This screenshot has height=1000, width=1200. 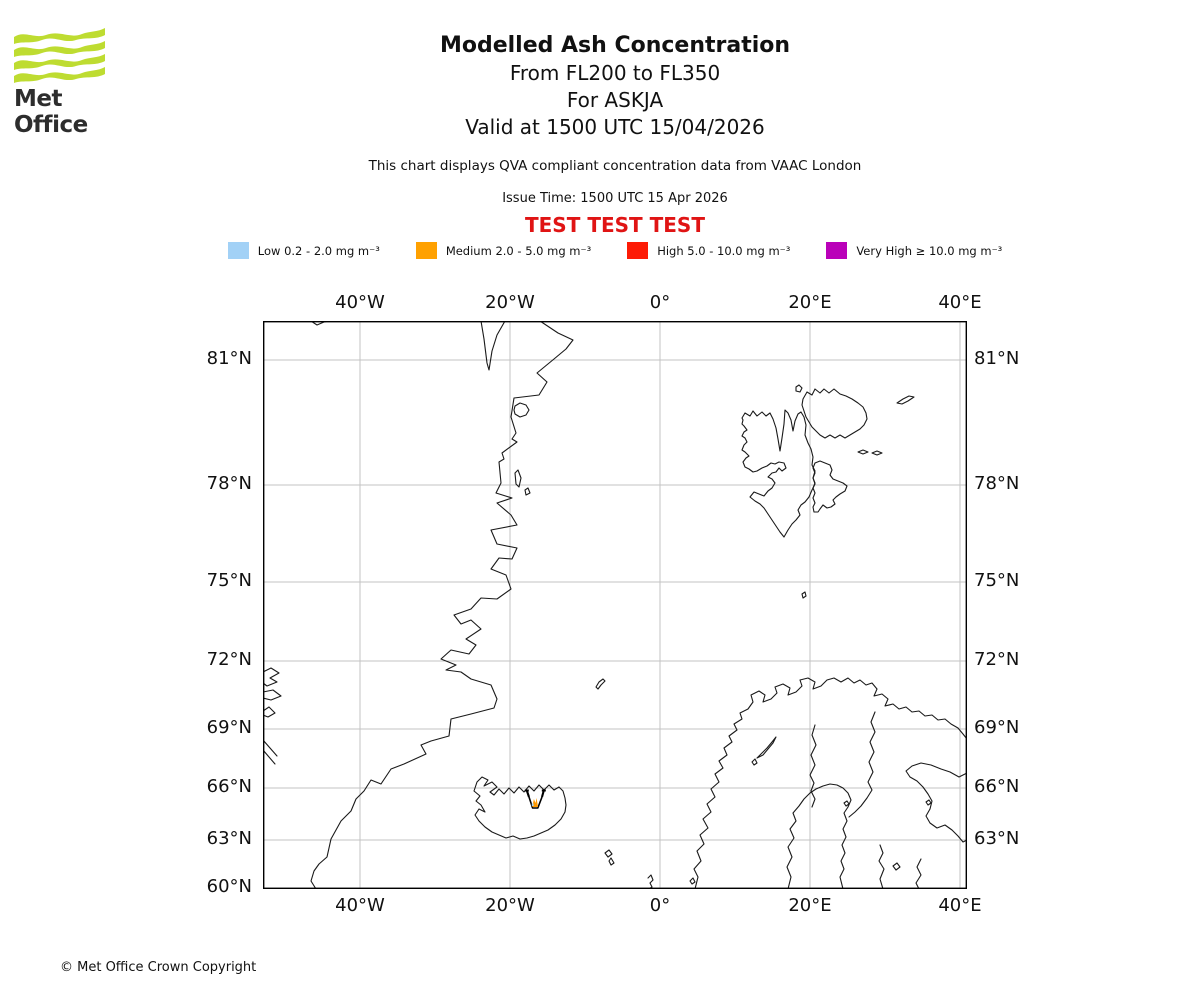 I want to click on coastline-kvitoya, so click(x=905, y=400).